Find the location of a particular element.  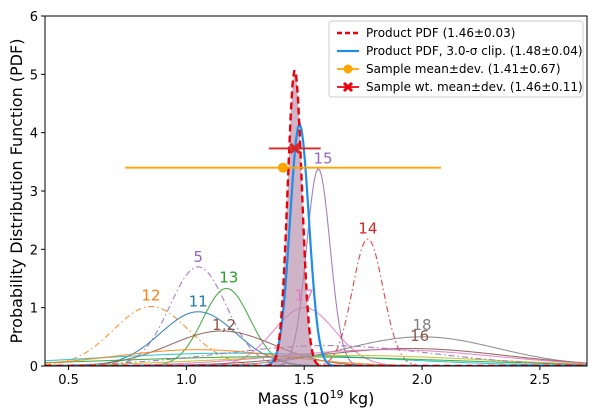

x-tick-label: 1.5 is located at coordinates (304, 380).